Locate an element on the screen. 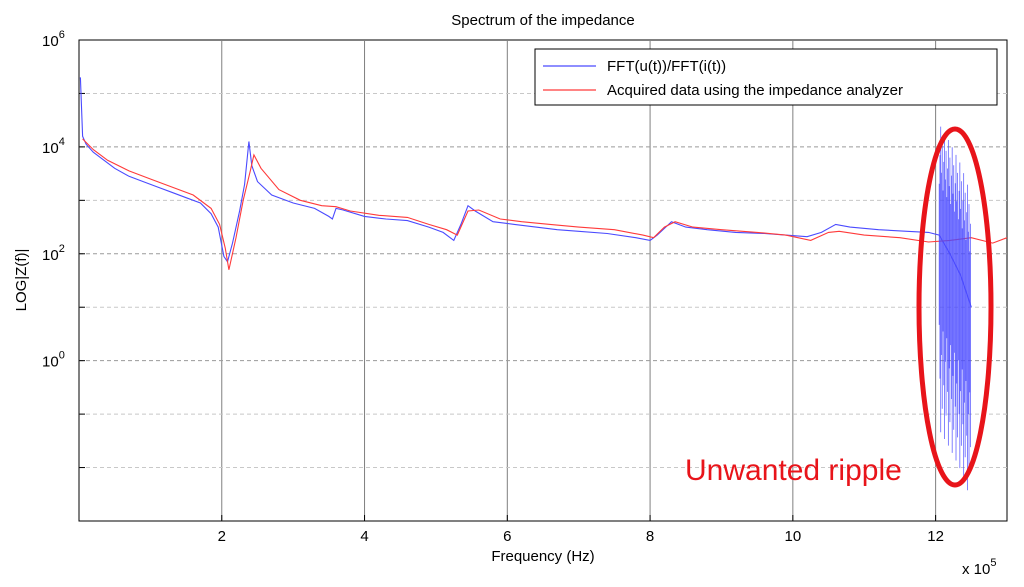  svg-text: x 105 is located at coordinates (979, 567).